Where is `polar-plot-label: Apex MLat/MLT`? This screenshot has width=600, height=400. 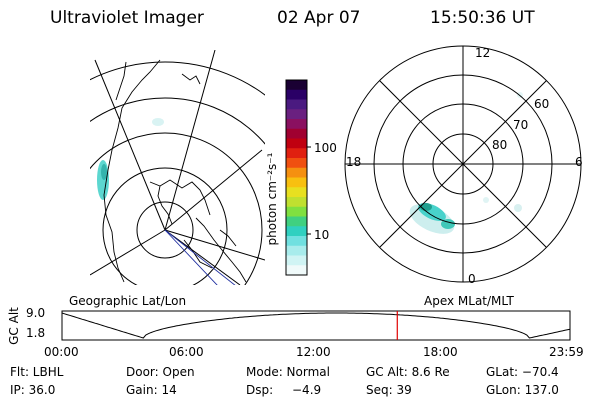
polar-plot-label: Apex MLat/MLT is located at coordinates (469, 301).